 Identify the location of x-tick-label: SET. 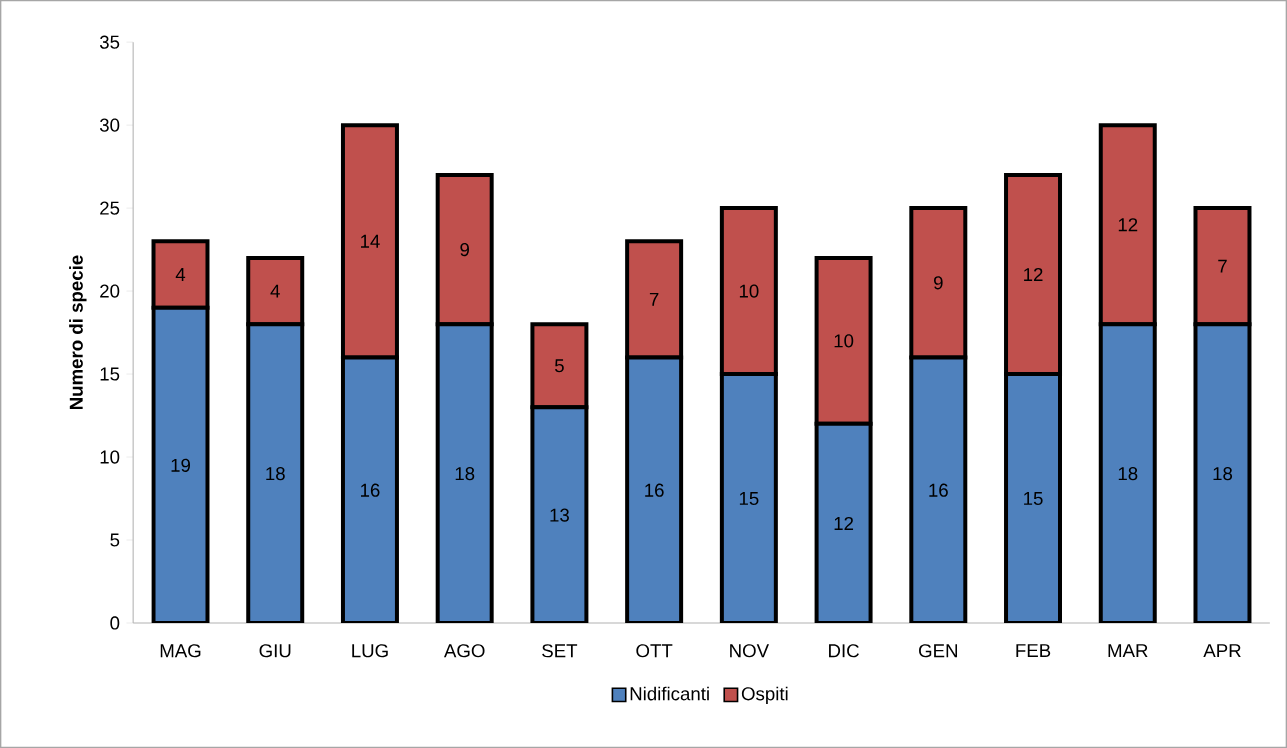
(560, 651).